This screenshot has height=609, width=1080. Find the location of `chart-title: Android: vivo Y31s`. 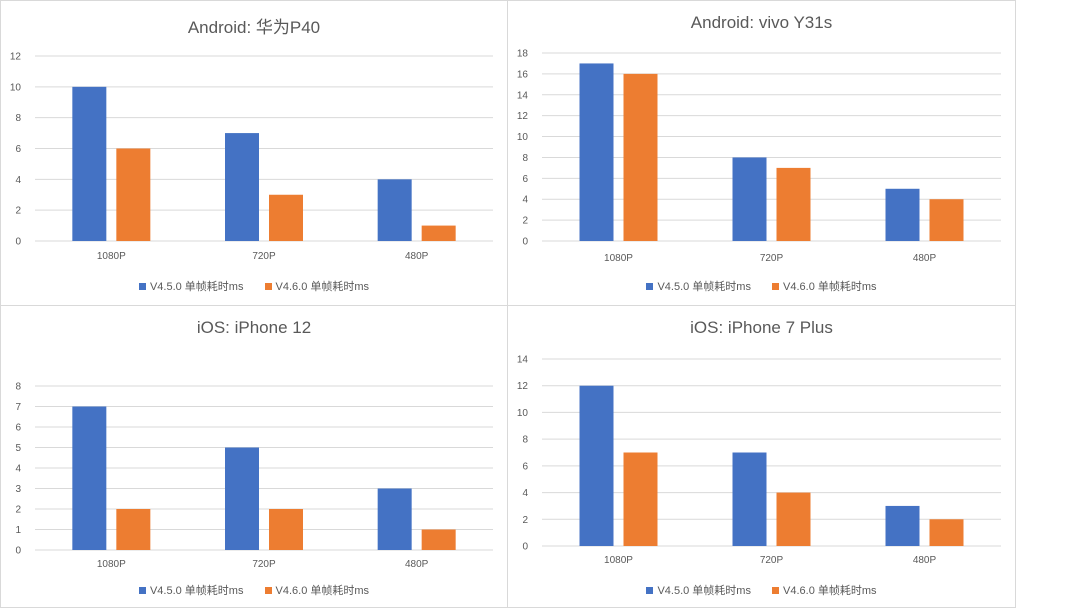

chart-title: Android: vivo Y31s is located at coordinates (761, 22).